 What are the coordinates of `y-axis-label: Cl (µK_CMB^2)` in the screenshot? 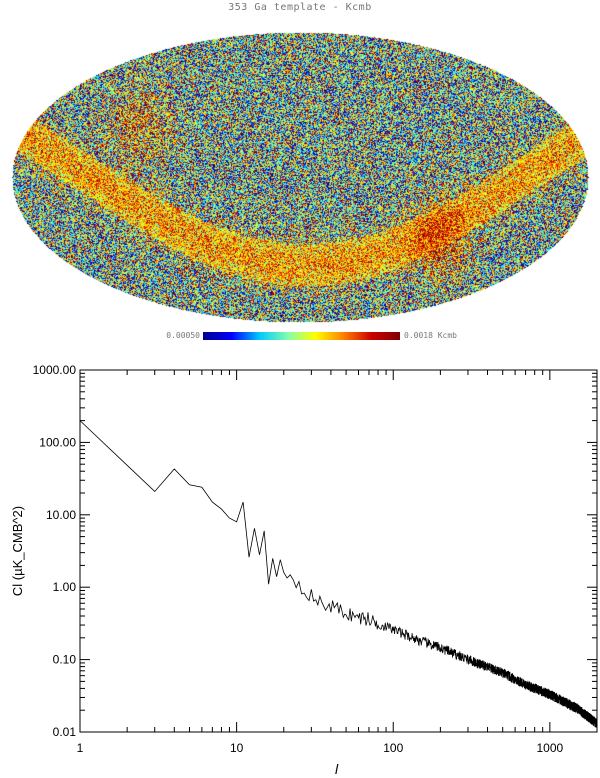 It's located at (17, 551).